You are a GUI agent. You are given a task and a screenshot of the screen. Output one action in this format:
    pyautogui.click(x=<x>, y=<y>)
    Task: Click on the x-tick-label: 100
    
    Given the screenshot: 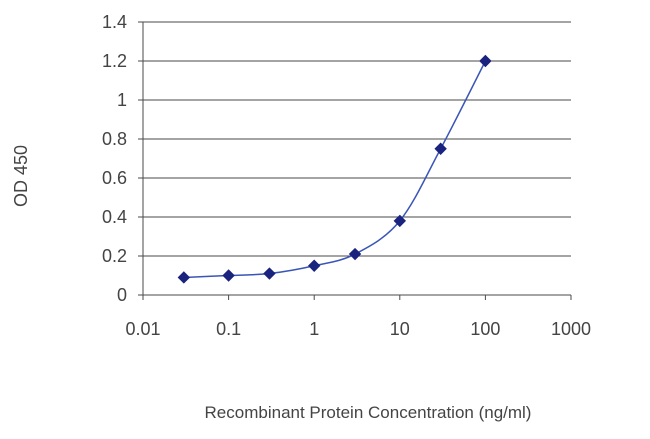 What is the action you would take?
    pyautogui.click(x=485, y=329)
    